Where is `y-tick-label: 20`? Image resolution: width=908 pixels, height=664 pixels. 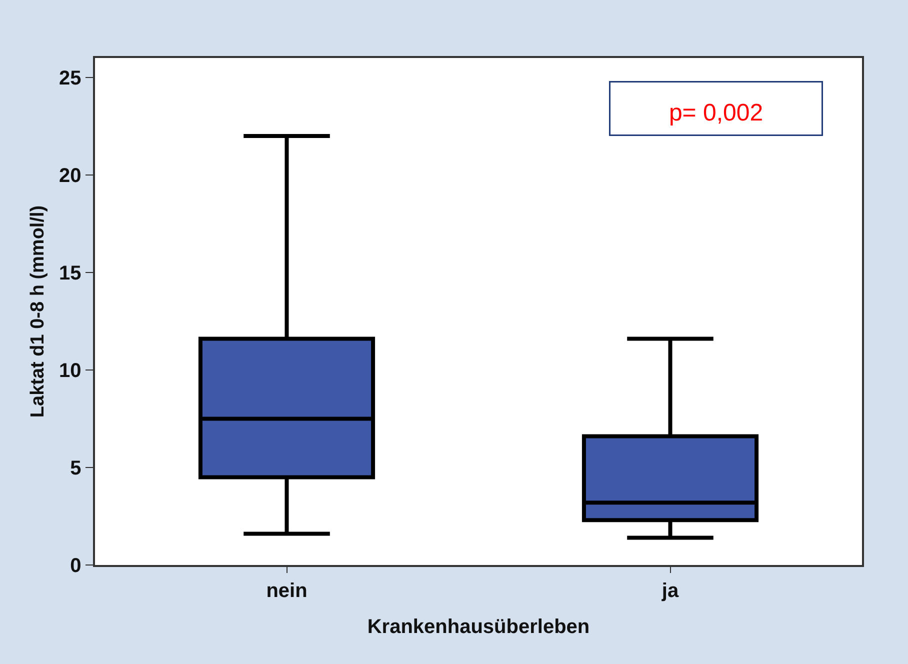
y-tick-label: 20 is located at coordinates (70, 176).